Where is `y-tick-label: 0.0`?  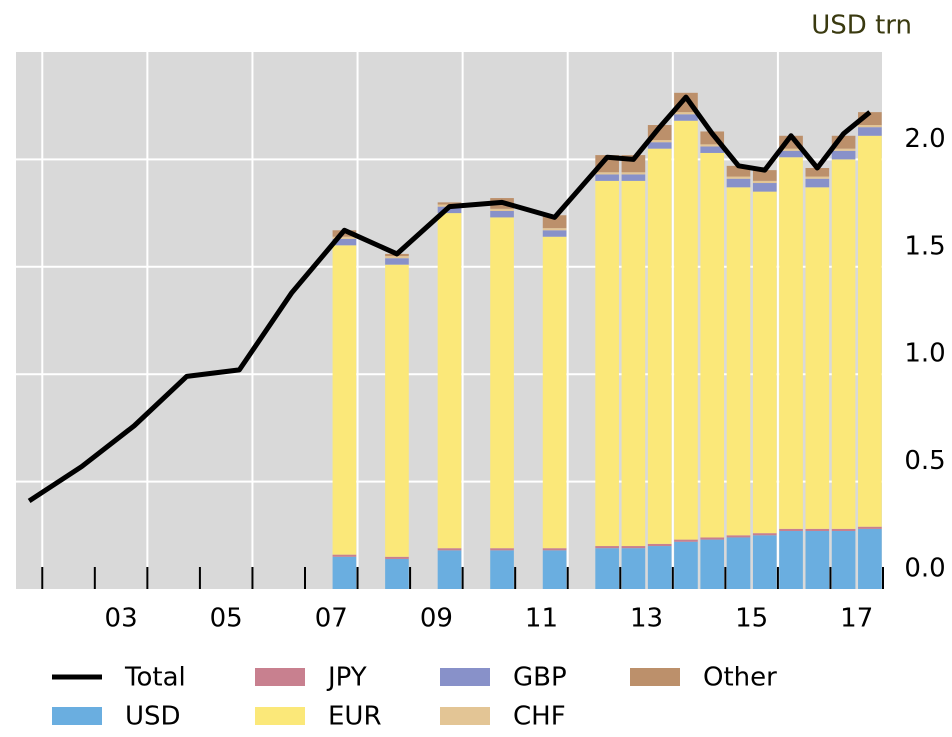 y-tick-label: 0.0 is located at coordinates (924, 569).